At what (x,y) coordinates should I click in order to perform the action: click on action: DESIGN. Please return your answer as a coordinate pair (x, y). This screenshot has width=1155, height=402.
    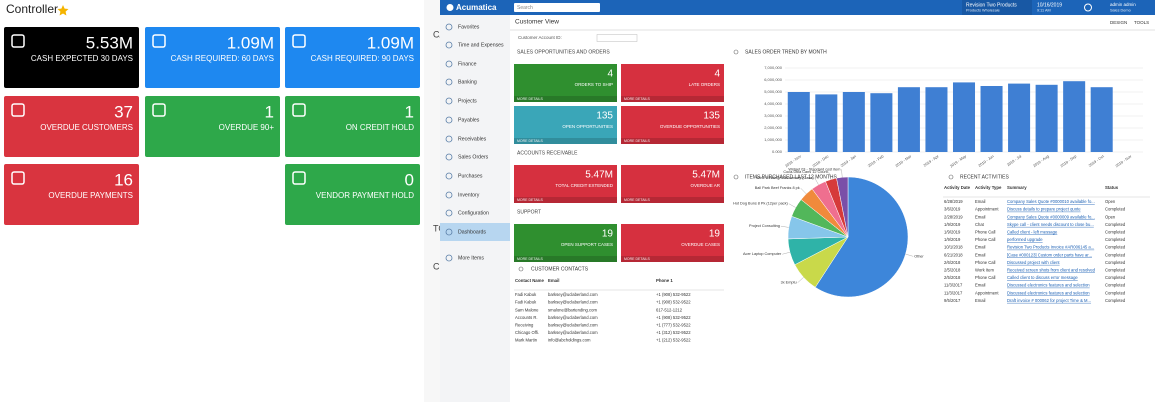
    Looking at the image, I should click on (1118, 22).